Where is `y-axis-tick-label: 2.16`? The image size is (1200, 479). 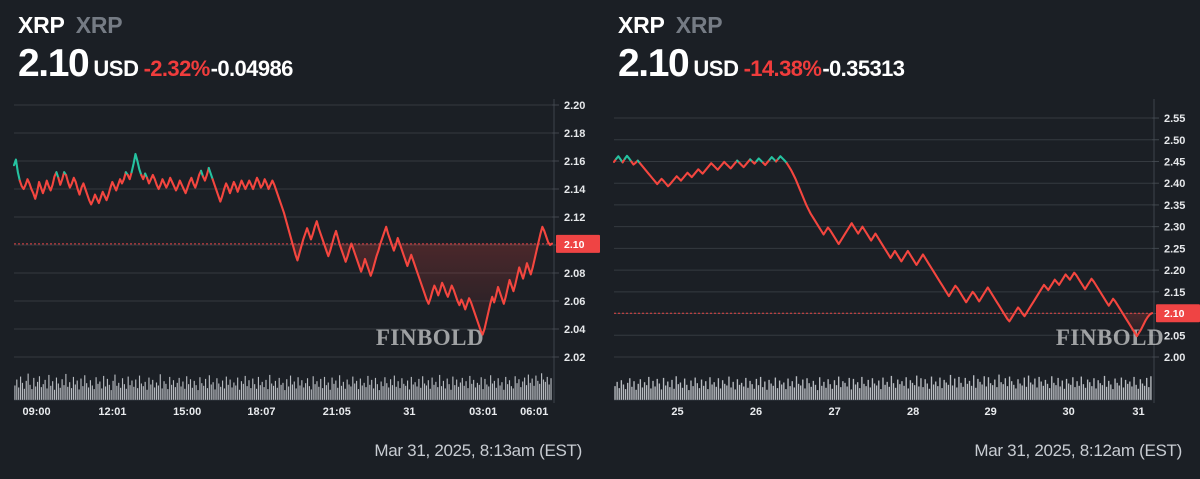
y-axis-tick-label: 2.16 is located at coordinates (574, 162).